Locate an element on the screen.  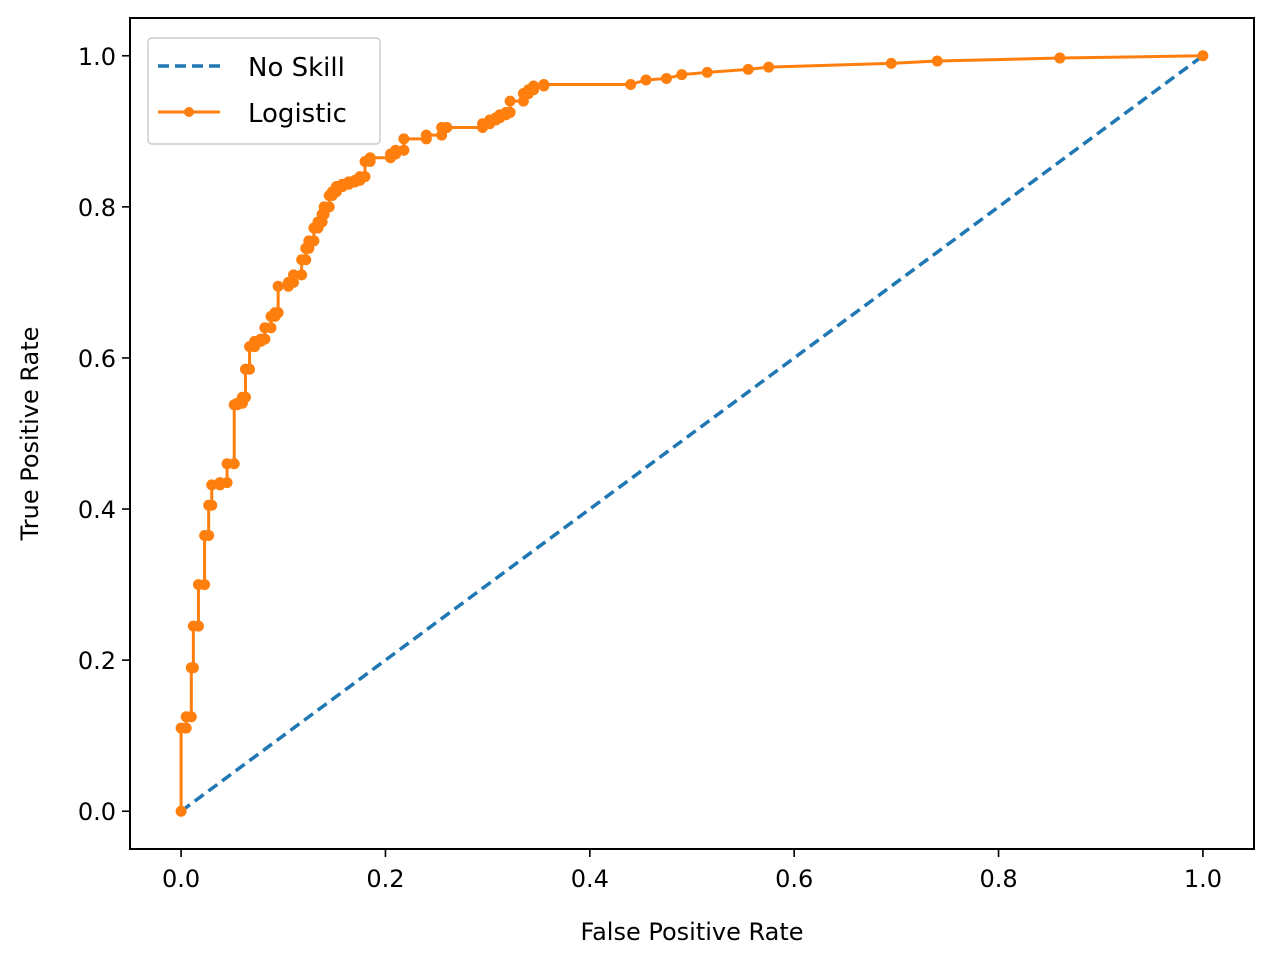
x-axis: 0.0 0.2 0.4 0.6 0.8 1.0 is located at coordinates (692, 871).